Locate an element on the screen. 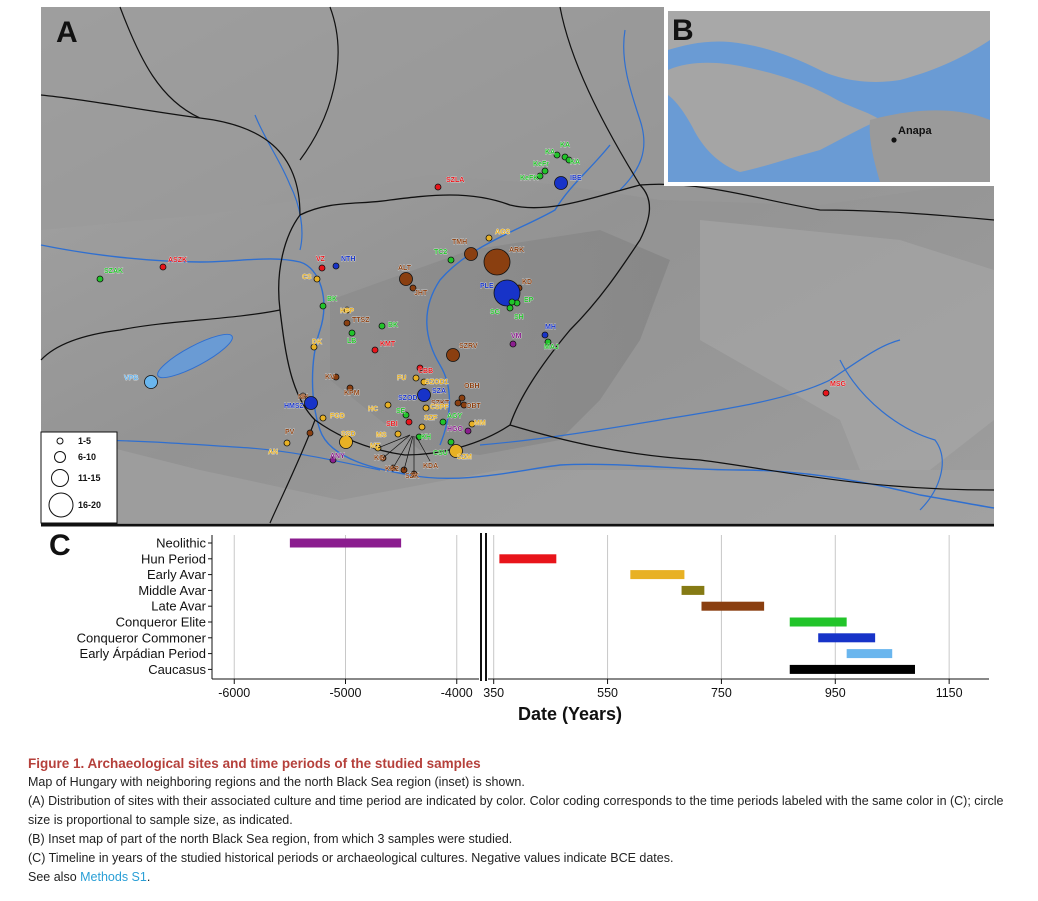  site-label: MSG is located at coordinates (838, 384).